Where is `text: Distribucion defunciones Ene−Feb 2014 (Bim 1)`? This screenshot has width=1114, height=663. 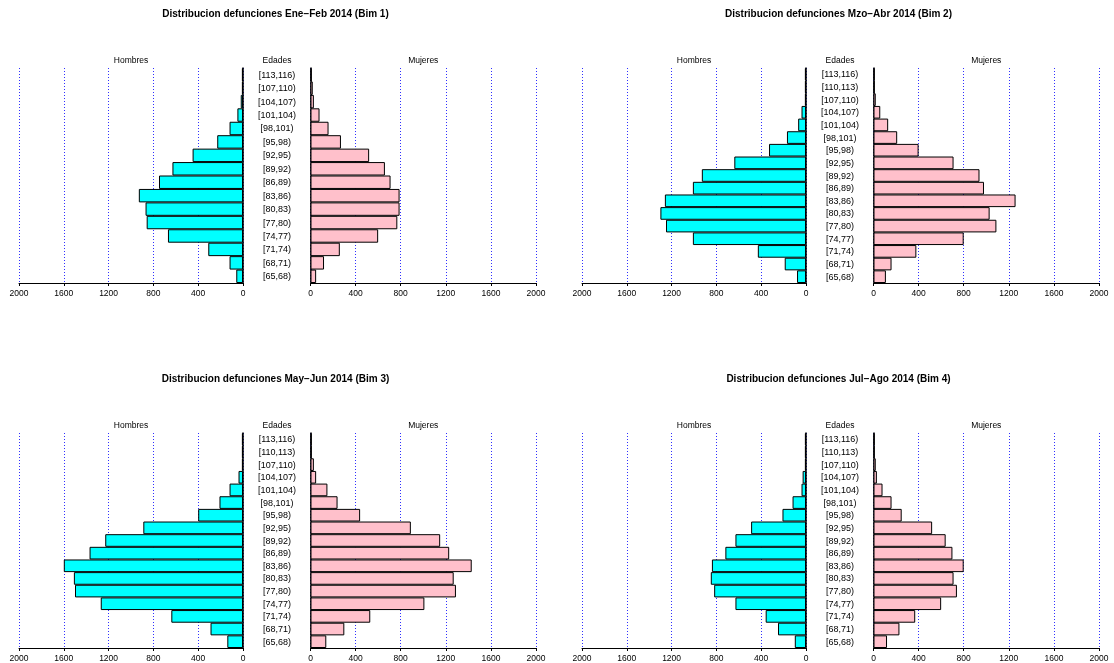
text: Distribucion defunciones Ene−Feb 2014 (Bim 1) is located at coordinates (275, 13).